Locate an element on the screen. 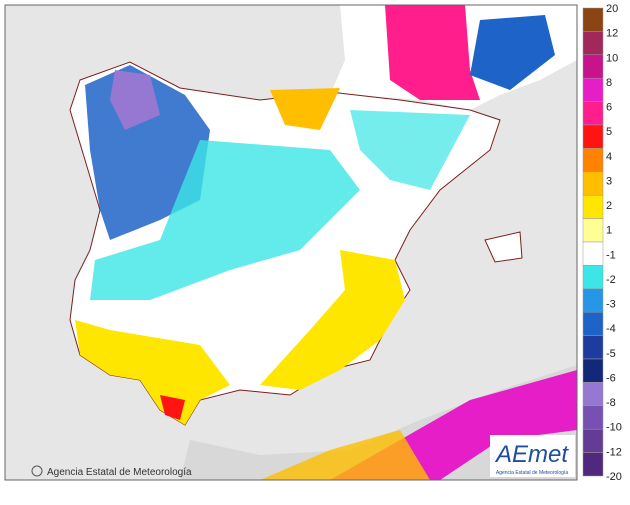 This screenshot has height=505, width=630. legend-label: -2 is located at coordinates (611, 280).